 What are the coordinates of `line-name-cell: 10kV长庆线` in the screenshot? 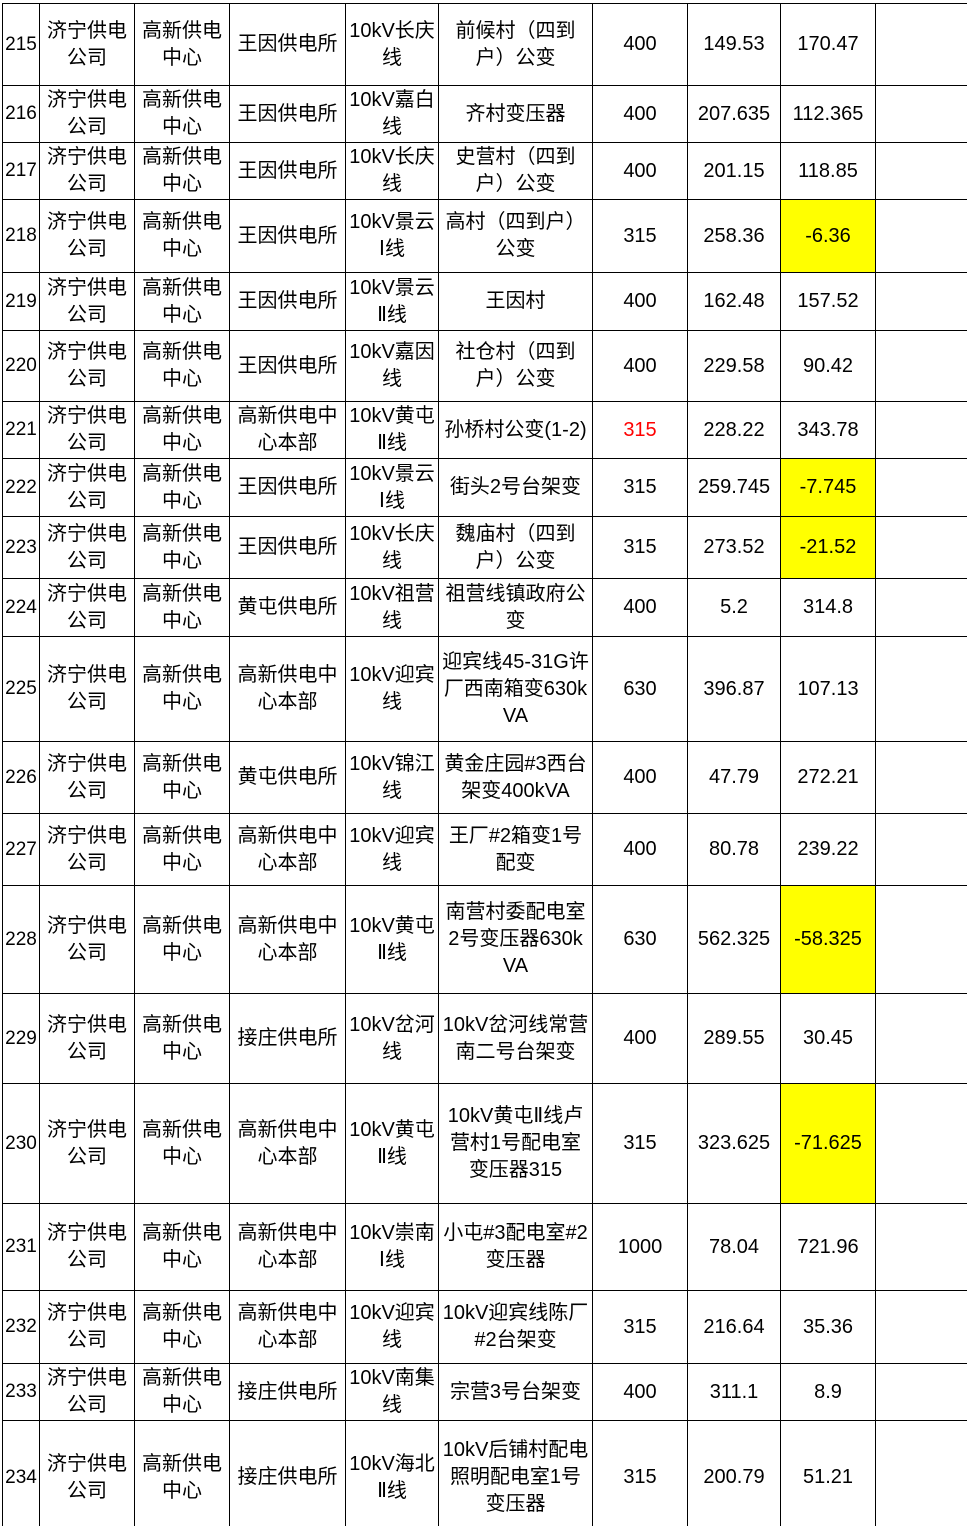 It's located at (392, 44).